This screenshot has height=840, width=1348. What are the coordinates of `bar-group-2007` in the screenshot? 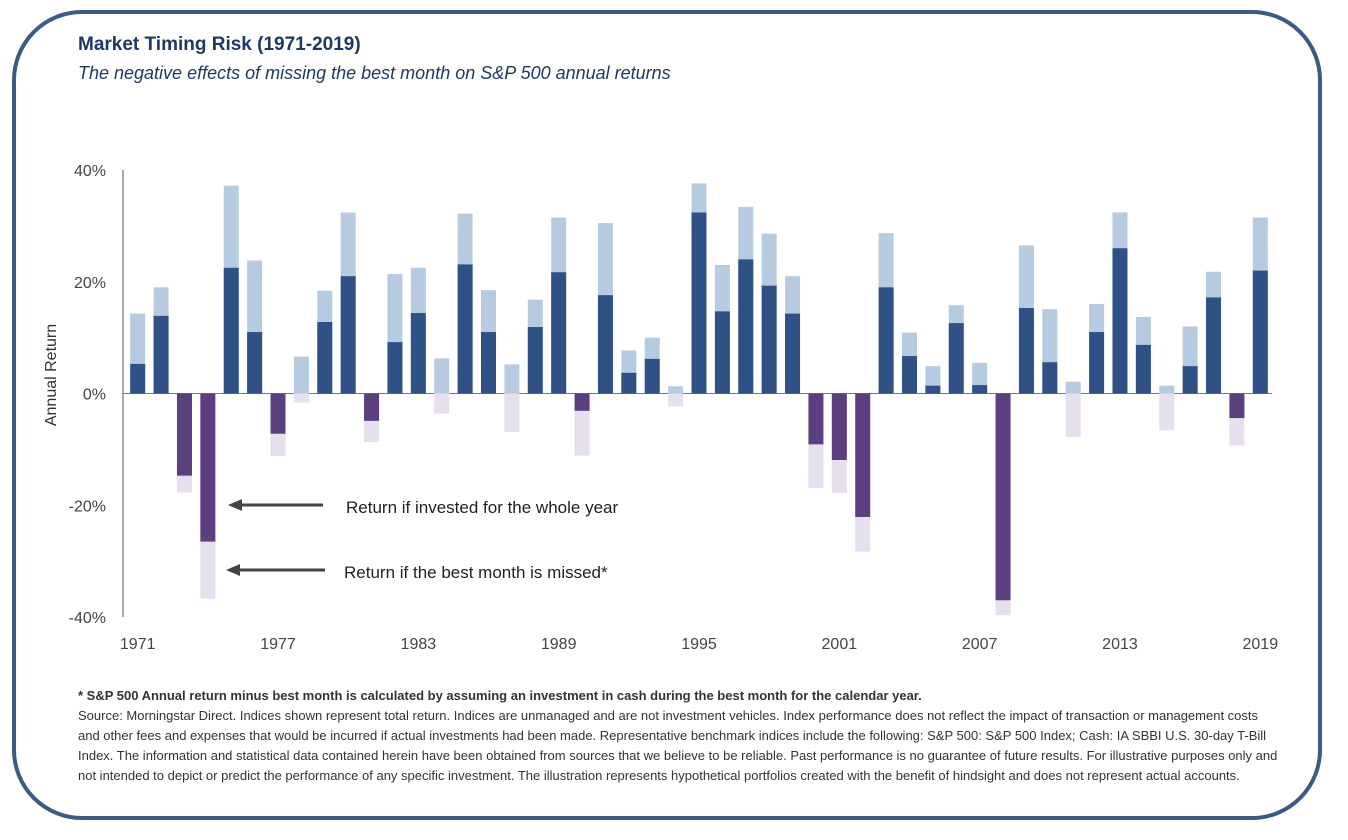 It's located at (980, 378).